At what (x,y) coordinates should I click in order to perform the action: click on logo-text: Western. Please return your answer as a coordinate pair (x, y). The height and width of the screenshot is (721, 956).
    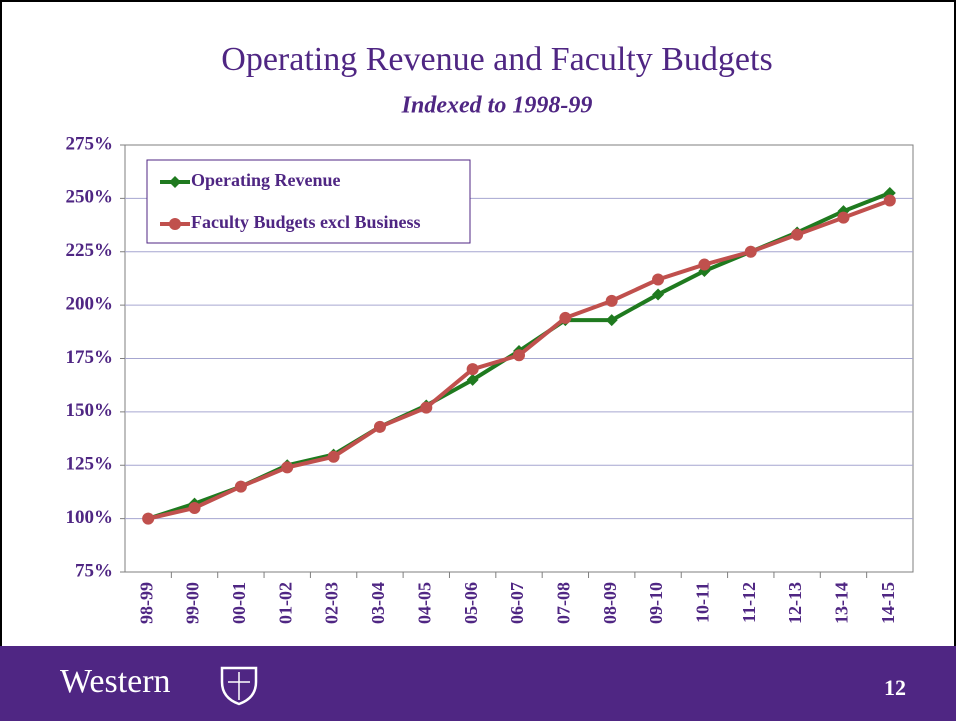
    Looking at the image, I should click on (115, 681).